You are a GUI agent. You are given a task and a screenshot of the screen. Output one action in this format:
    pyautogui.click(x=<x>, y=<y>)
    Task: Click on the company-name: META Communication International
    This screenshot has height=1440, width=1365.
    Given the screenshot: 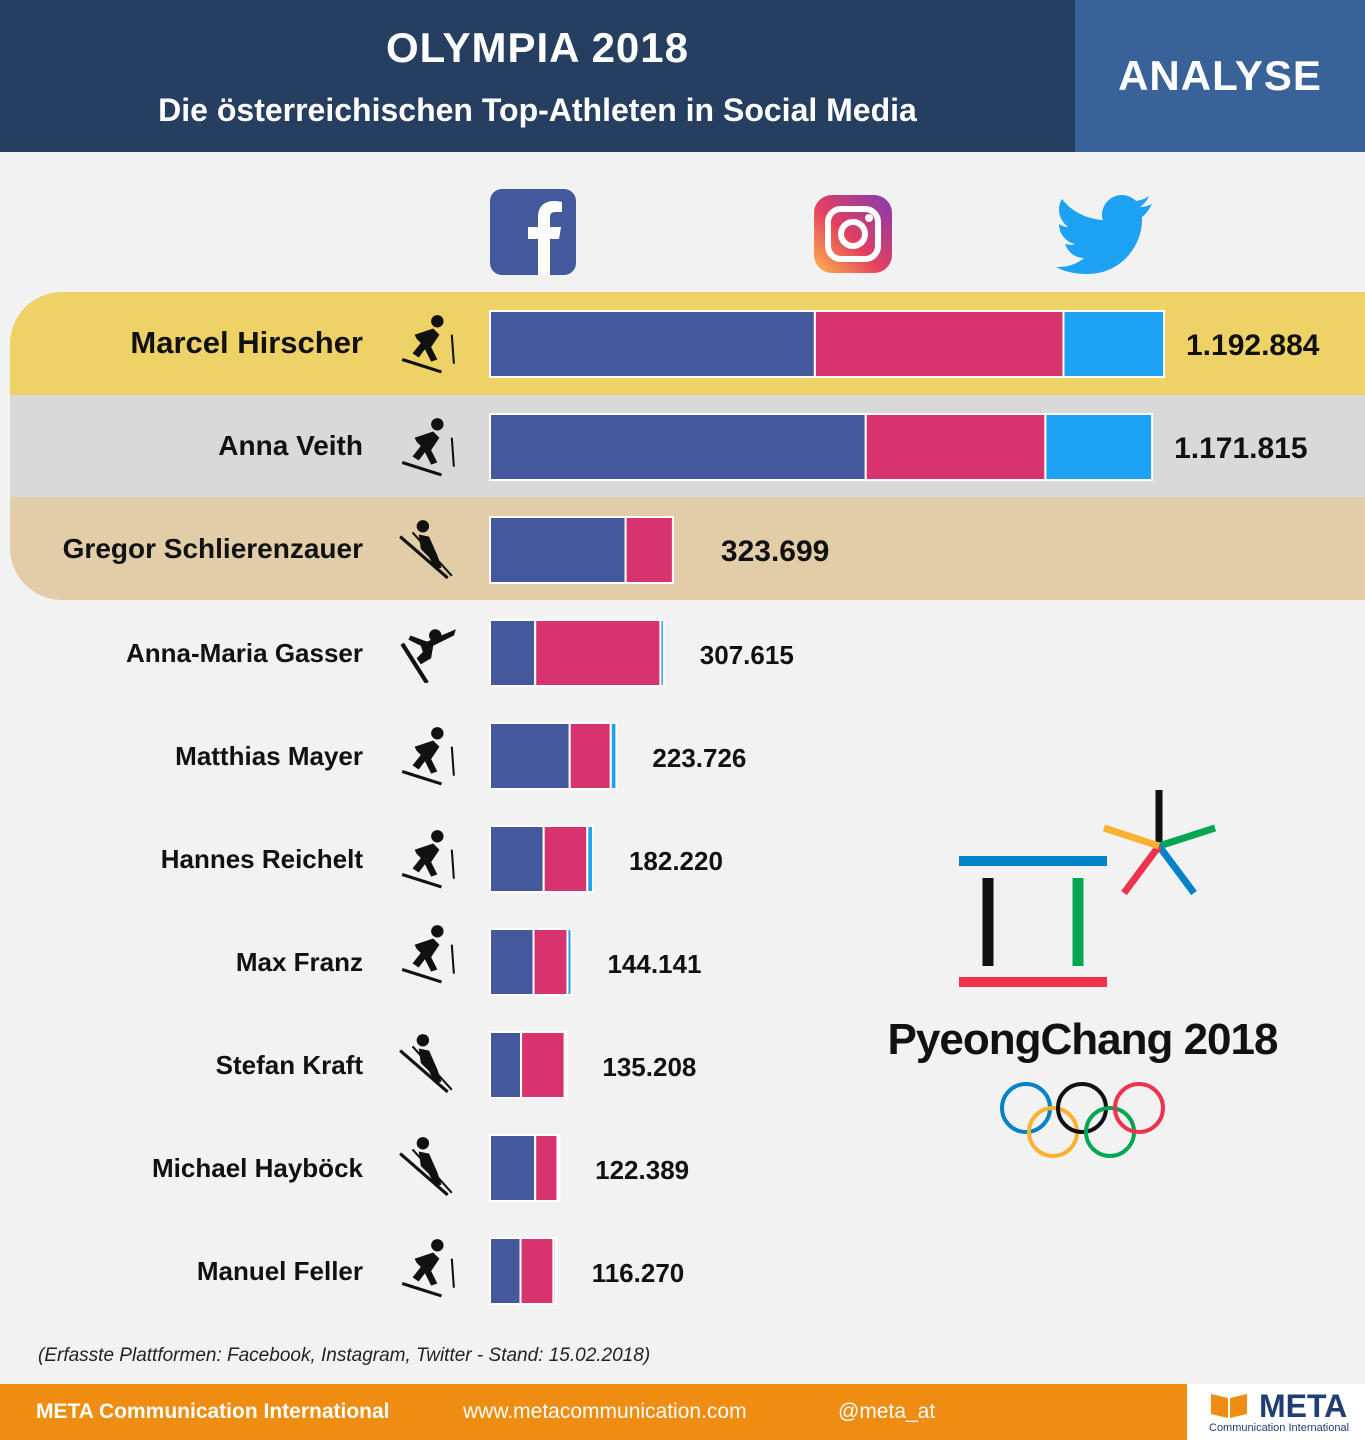 What is the action you would take?
    pyautogui.click(x=213, y=1411)
    